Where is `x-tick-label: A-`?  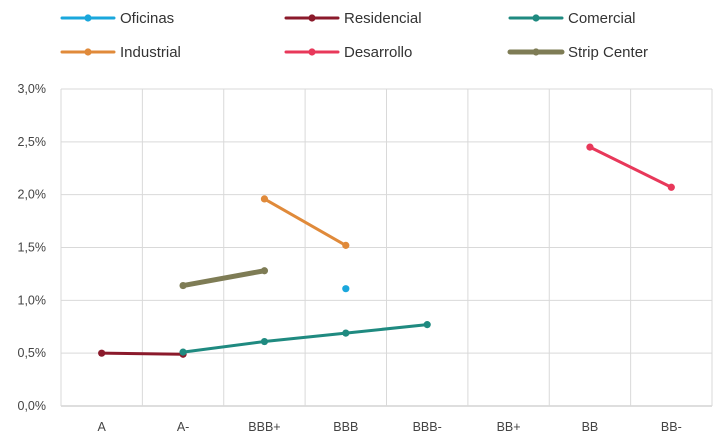 x-tick-label: A- is located at coordinates (183, 427).